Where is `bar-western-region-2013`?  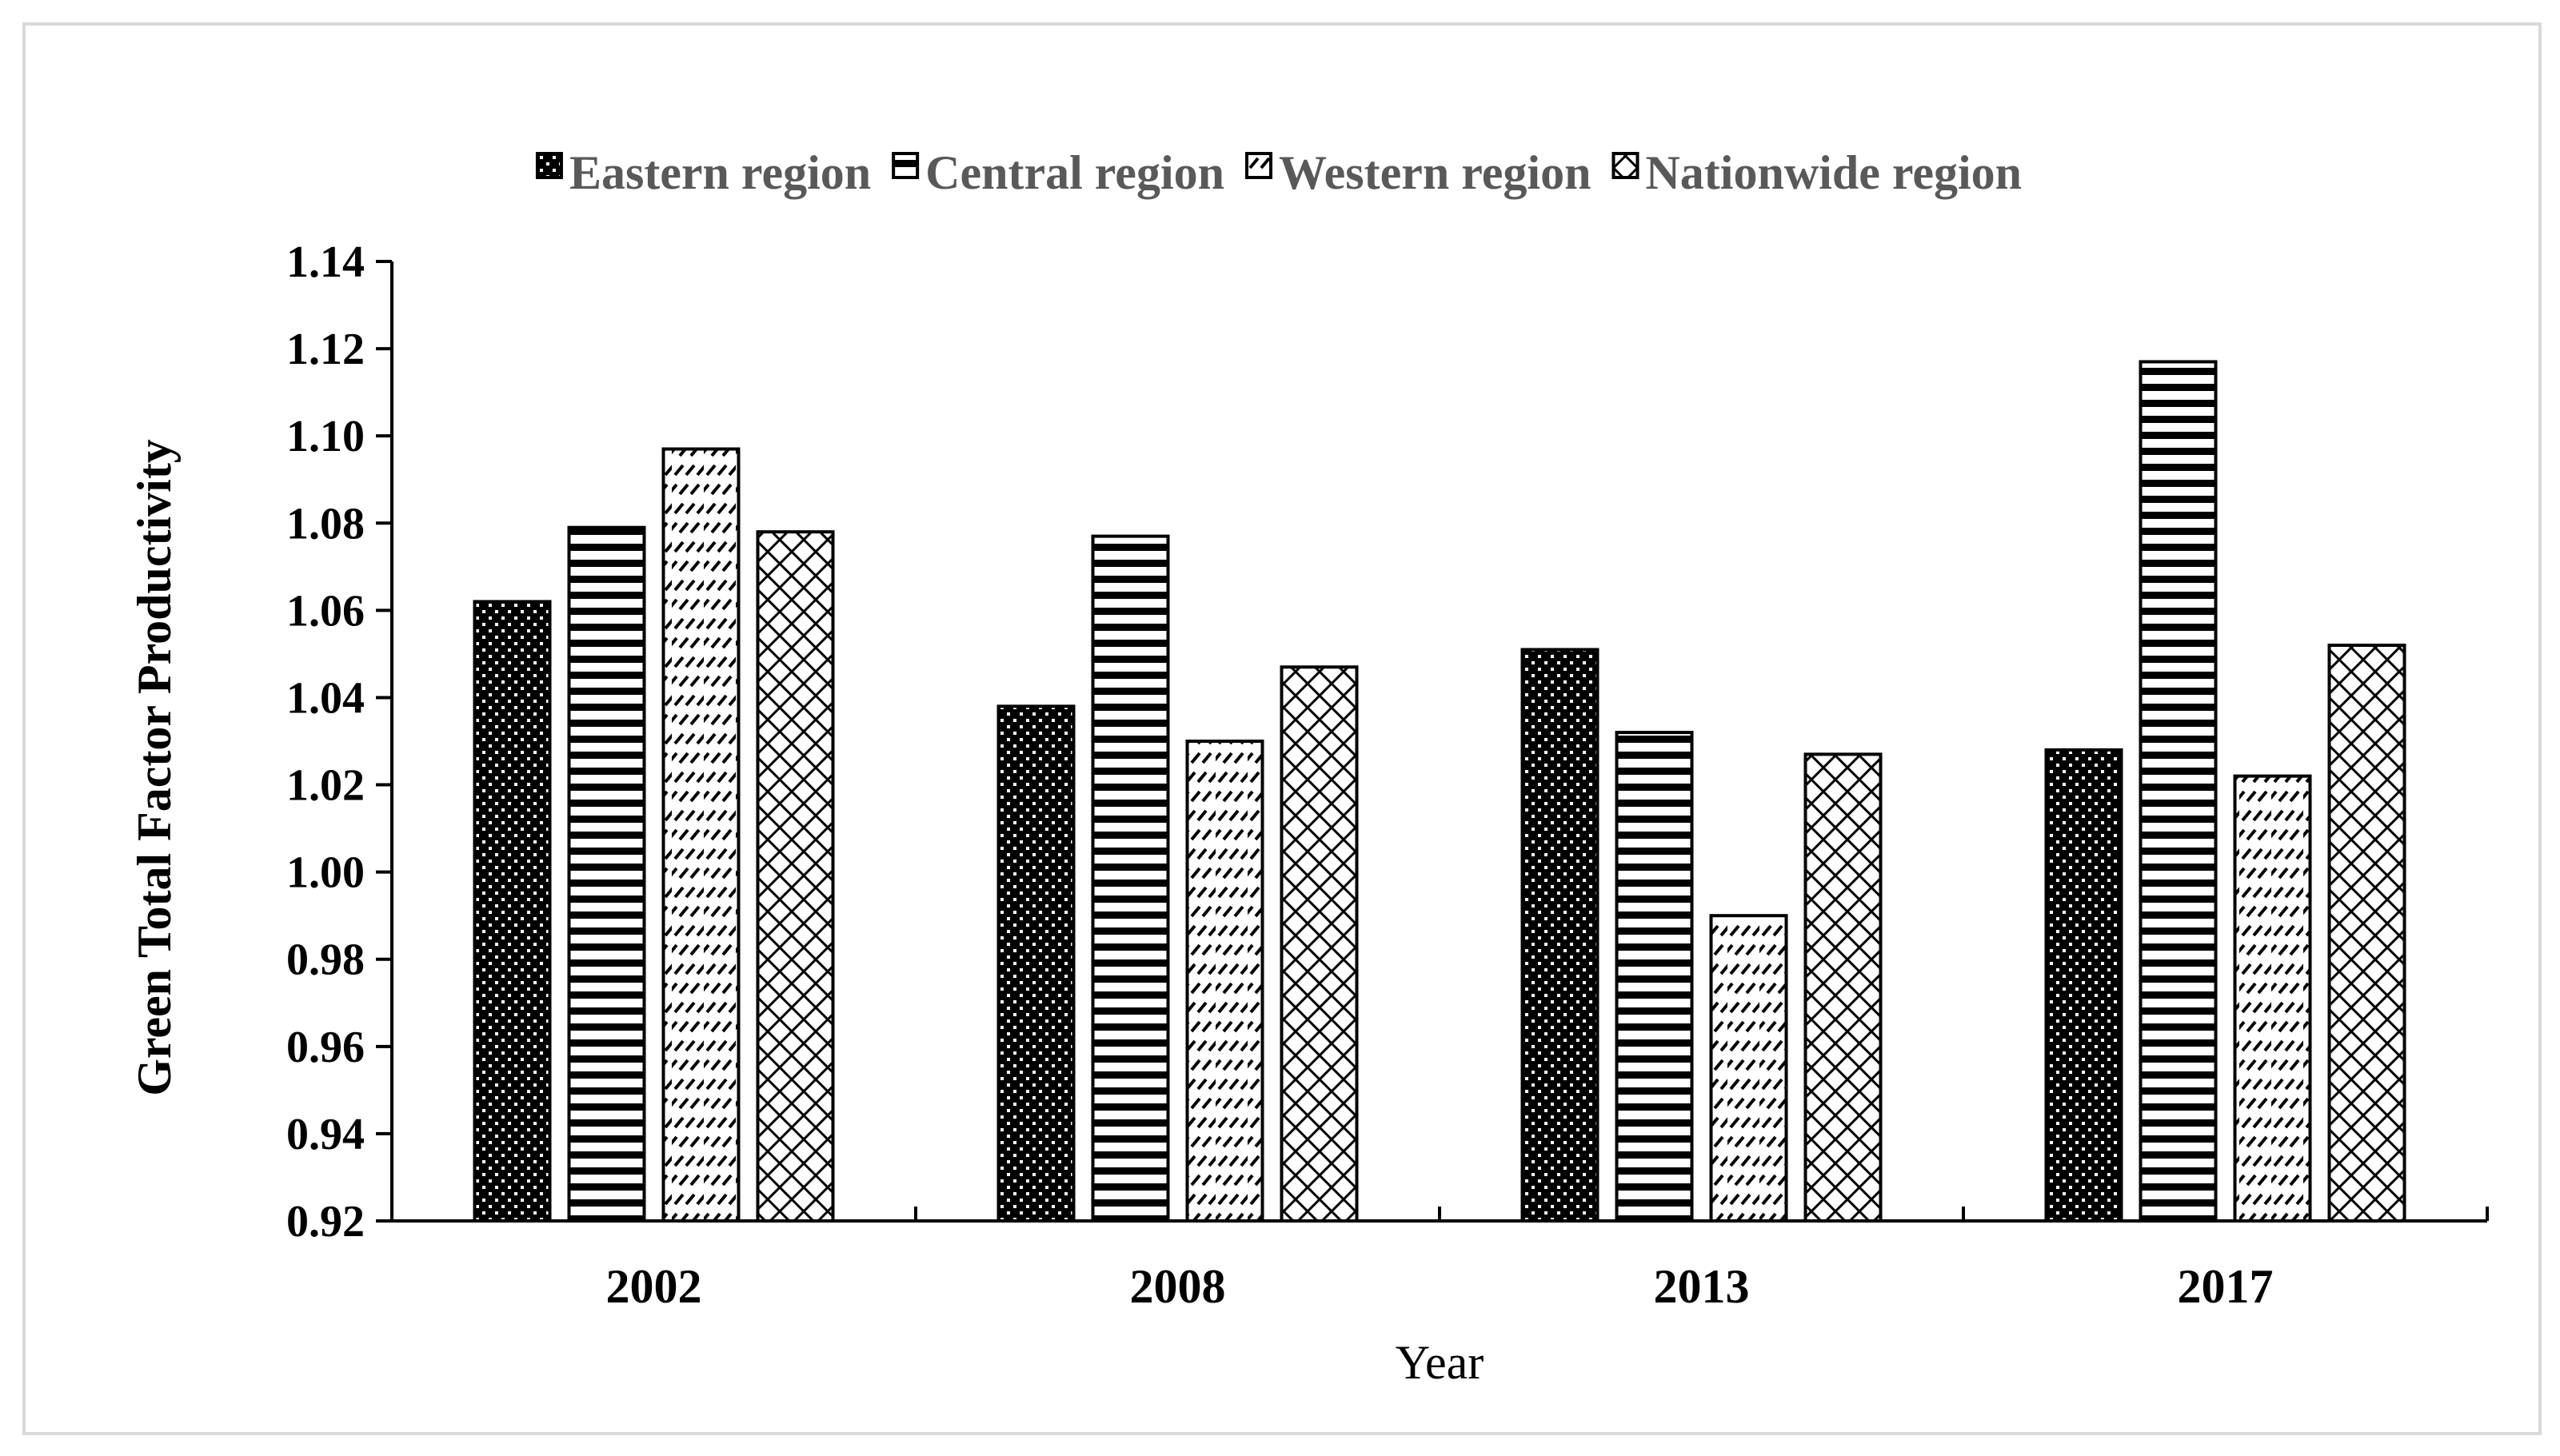
bar-western-region-2013 is located at coordinates (1749, 1068).